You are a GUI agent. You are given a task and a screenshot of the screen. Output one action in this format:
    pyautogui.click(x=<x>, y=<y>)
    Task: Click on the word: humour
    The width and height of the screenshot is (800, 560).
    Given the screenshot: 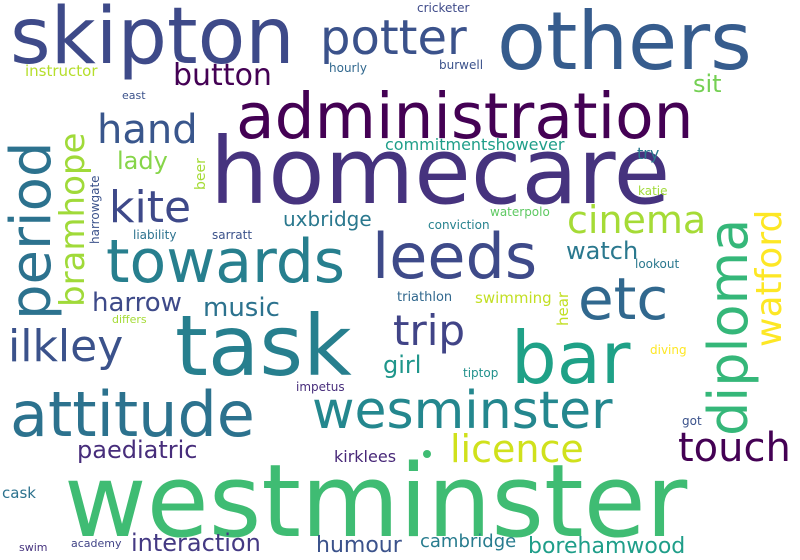 What is the action you would take?
    pyautogui.click(x=359, y=545)
    